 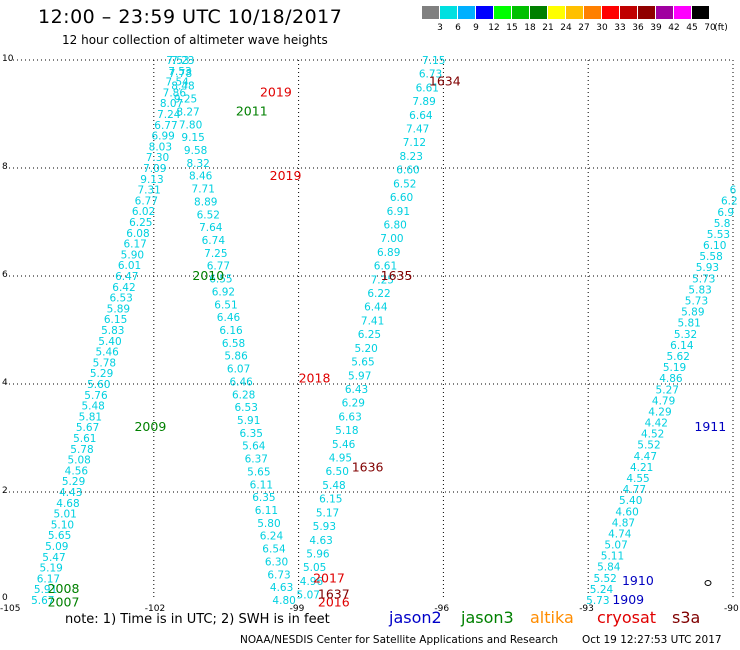 What do you see at coordinates (314, 568) in the screenshot?
I see `wave-height-value: 5.05` at bounding box center [314, 568].